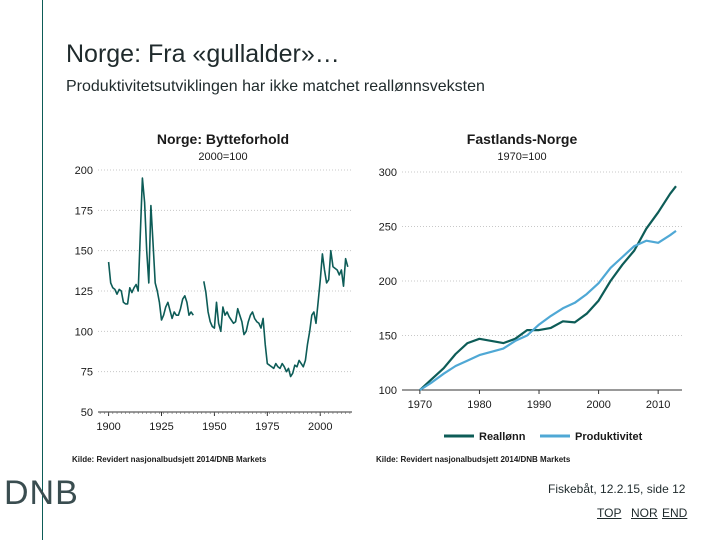  I want to click on x-tick-label: 1900, so click(108, 427).